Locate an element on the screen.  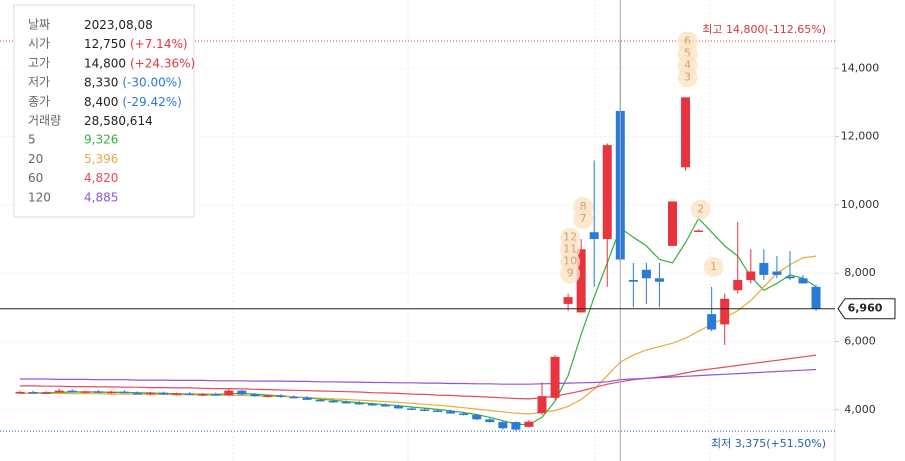
info-value-text: 12,750 is located at coordinates (105, 44).